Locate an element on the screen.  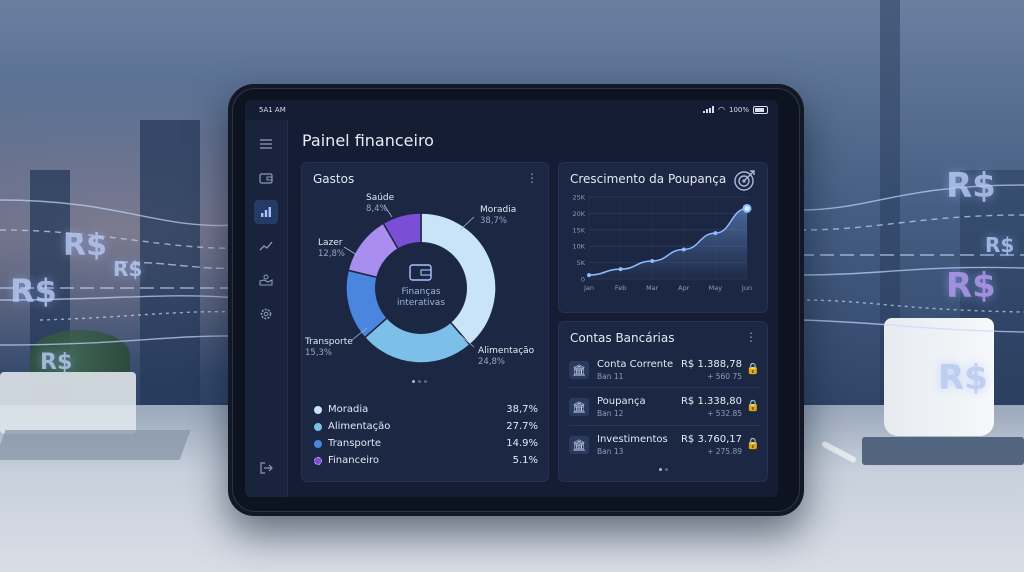
gear-icon is located at coordinates (266, 314).